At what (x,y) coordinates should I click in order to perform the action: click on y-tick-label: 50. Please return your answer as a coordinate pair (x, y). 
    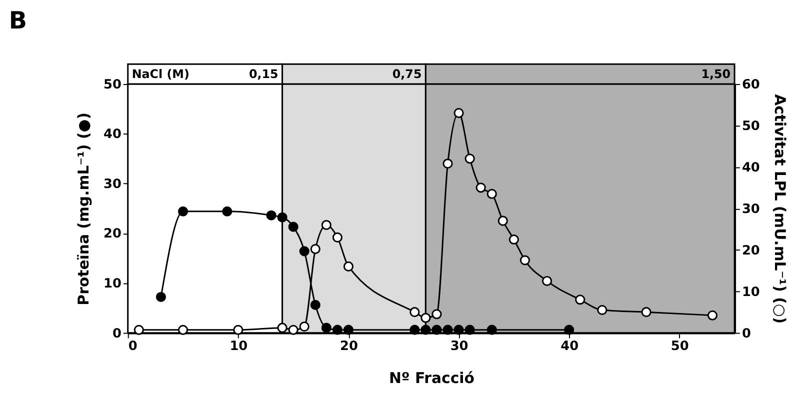
    Looking at the image, I should click on (113, 84).